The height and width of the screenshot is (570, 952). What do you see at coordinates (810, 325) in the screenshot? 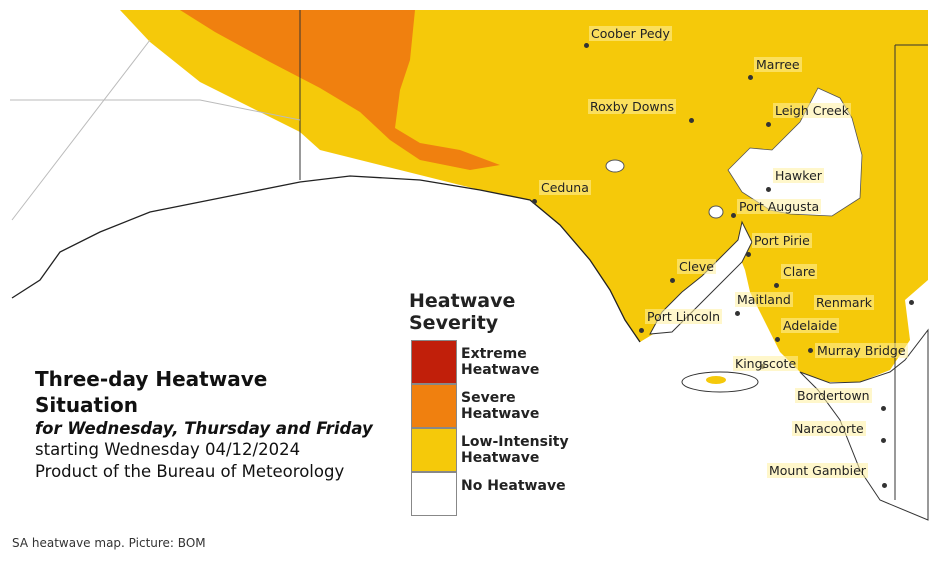
I see `place-label: Adelaide` at bounding box center [810, 325].